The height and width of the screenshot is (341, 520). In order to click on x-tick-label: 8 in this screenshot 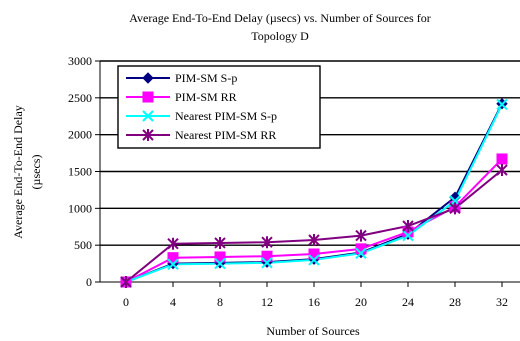, I will do `click(220, 302)`.